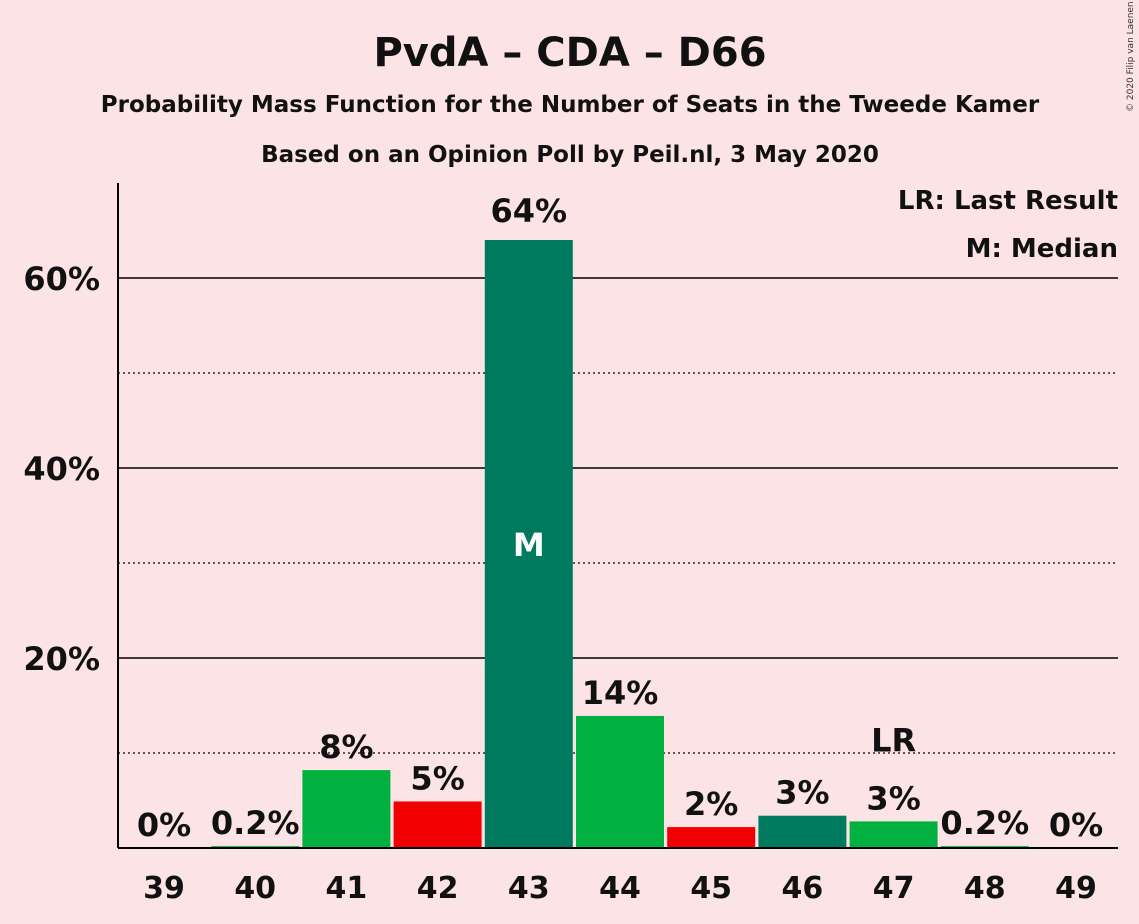 This screenshot has height=924, width=1139. I want to click on legend-median: M: Median, so click(1042, 249).